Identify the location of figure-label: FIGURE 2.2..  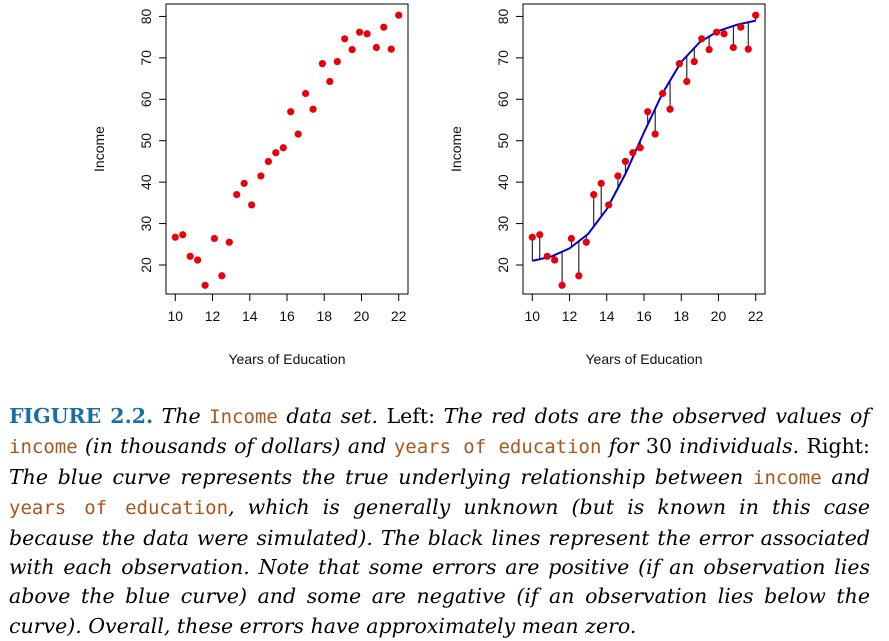
(81, 416).